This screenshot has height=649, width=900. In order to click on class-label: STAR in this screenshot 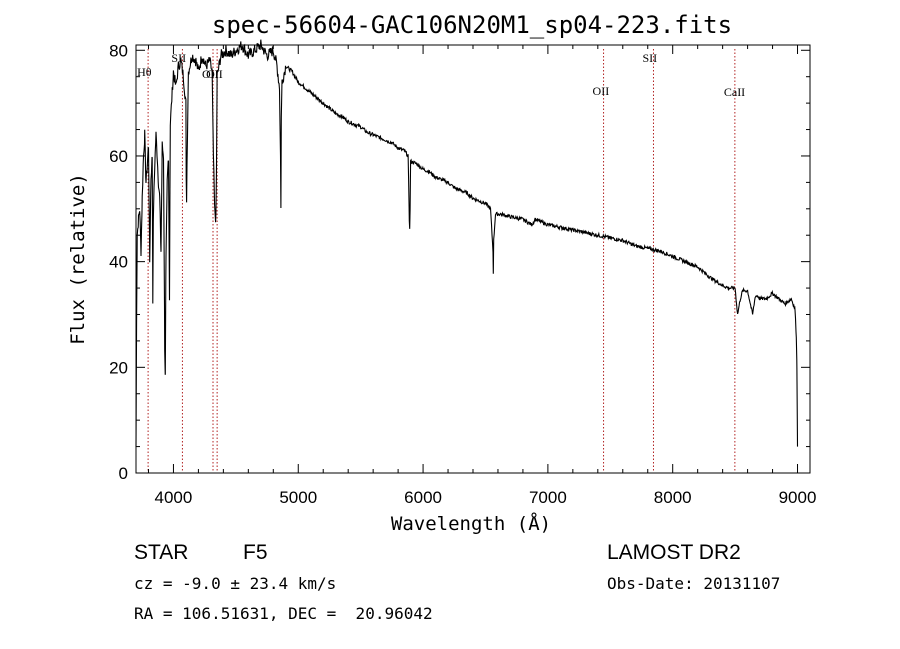, I will do `click(161, 552)`.